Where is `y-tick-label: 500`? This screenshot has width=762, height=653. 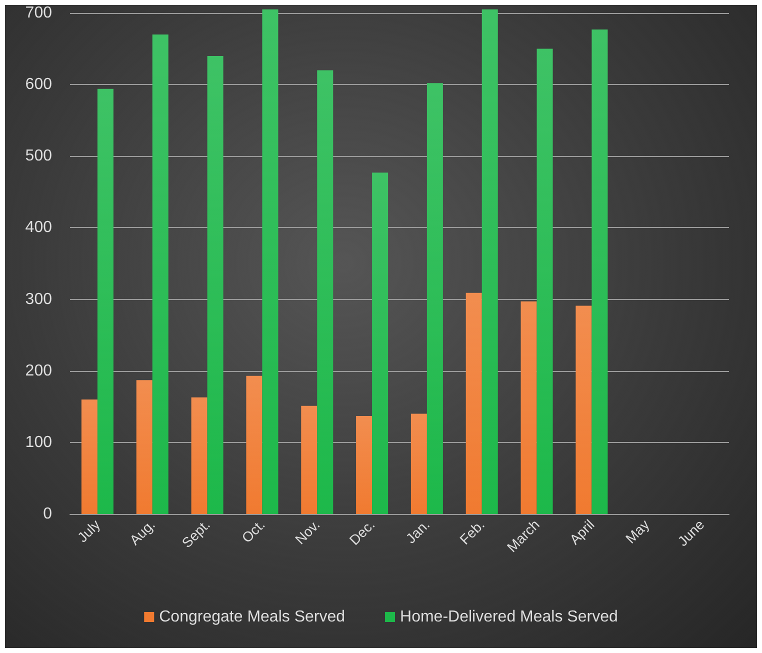 y-tick-label: 500 is located at coordinates (38, 156).